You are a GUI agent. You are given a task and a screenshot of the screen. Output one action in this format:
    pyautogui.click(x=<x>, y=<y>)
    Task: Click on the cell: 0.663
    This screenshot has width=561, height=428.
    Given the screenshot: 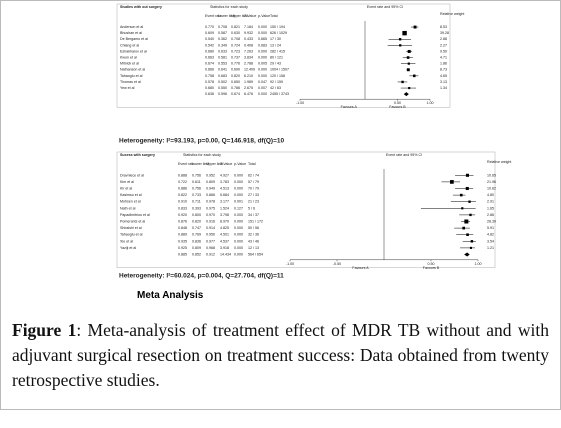 What is the action you would take?
    pyautogui.click(x=209, y=58)
    